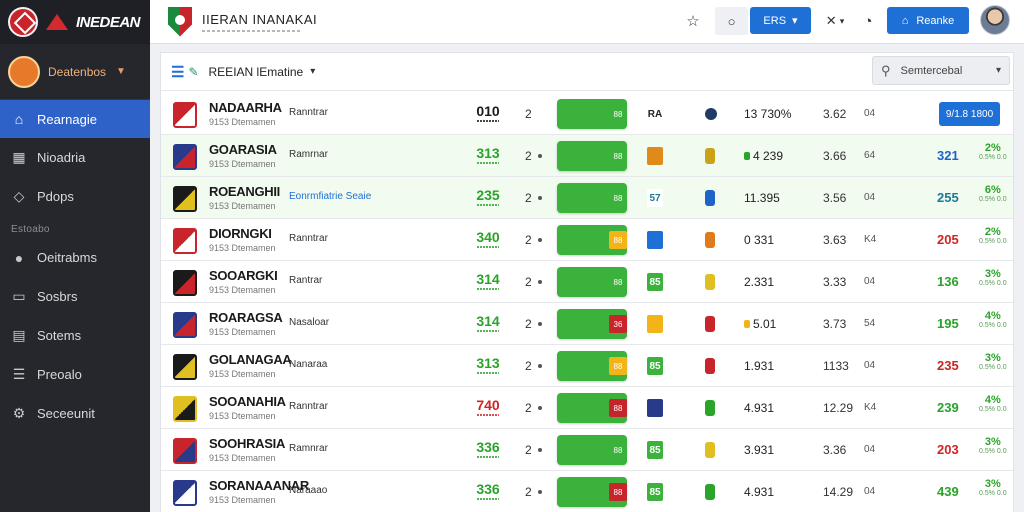  I want to click on star-icon: ☆, so click(693, 21).